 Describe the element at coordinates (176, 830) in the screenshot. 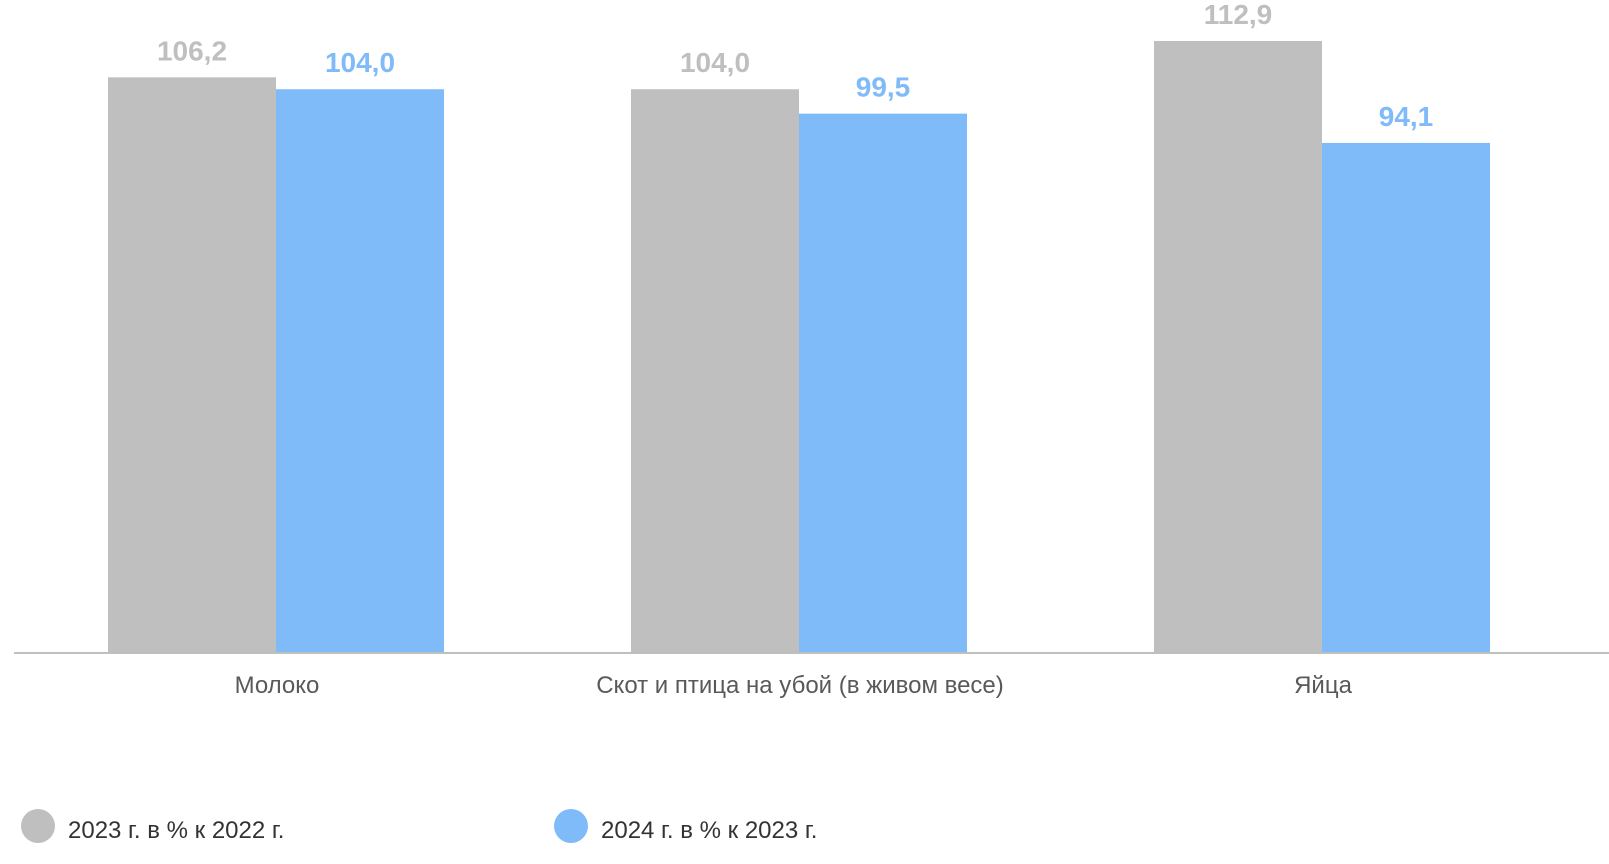

I see `legend-label-1: 2023 г. в % к 2022 г.` at that location.